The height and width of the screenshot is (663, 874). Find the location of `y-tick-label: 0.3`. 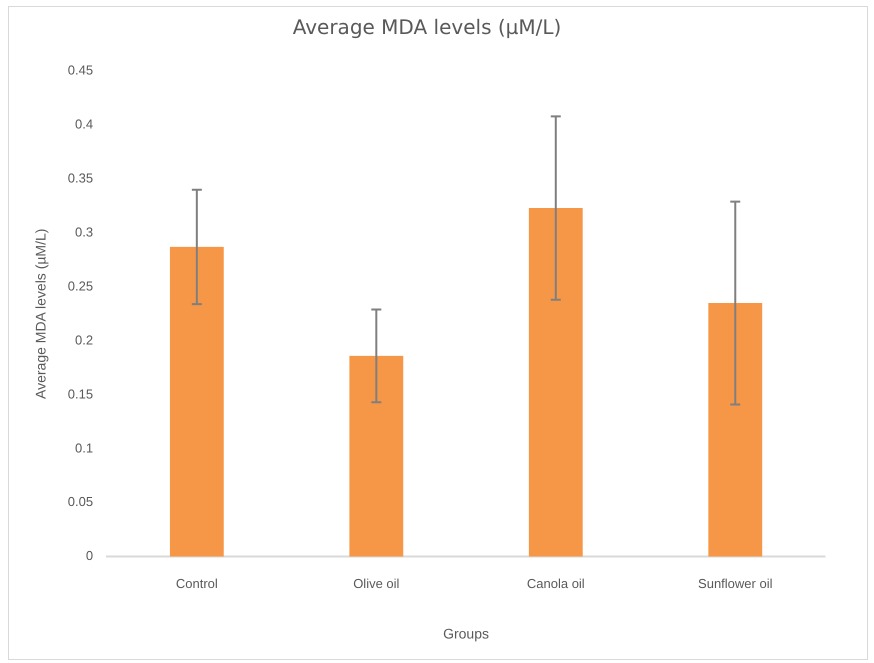

y-tick-label: 0.3 is located at coordinates (84, 232).